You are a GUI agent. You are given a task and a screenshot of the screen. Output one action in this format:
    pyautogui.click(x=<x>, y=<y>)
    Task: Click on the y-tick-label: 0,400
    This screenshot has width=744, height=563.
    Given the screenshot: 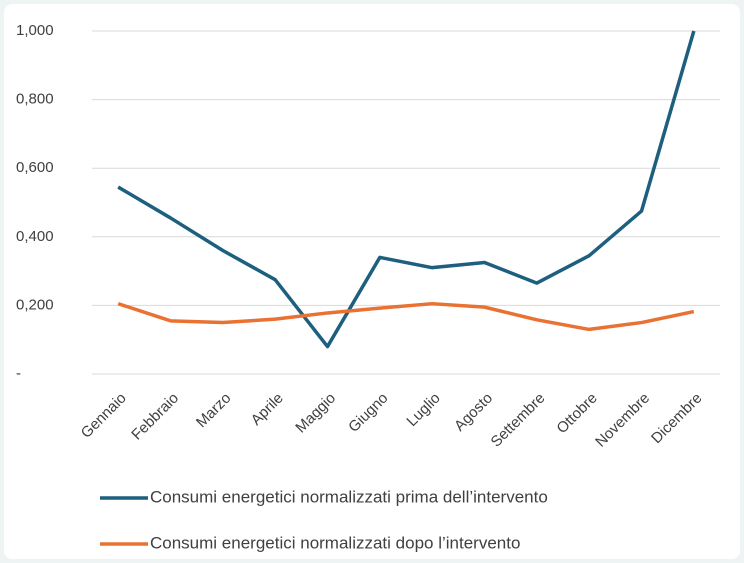 What is the action you would take?
    pyautogui.click(x=35, y=236)
    